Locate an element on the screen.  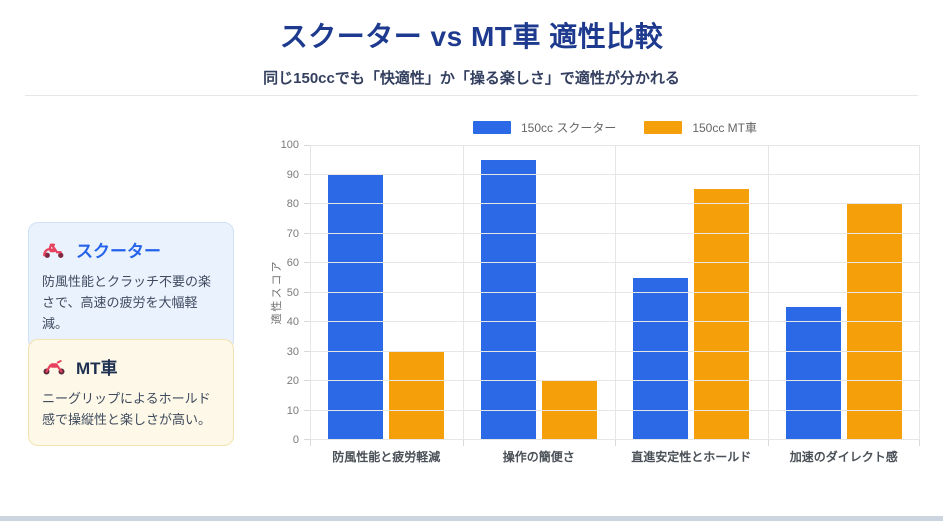
y-tick-label: 70 is located at coordinates (292, 233).